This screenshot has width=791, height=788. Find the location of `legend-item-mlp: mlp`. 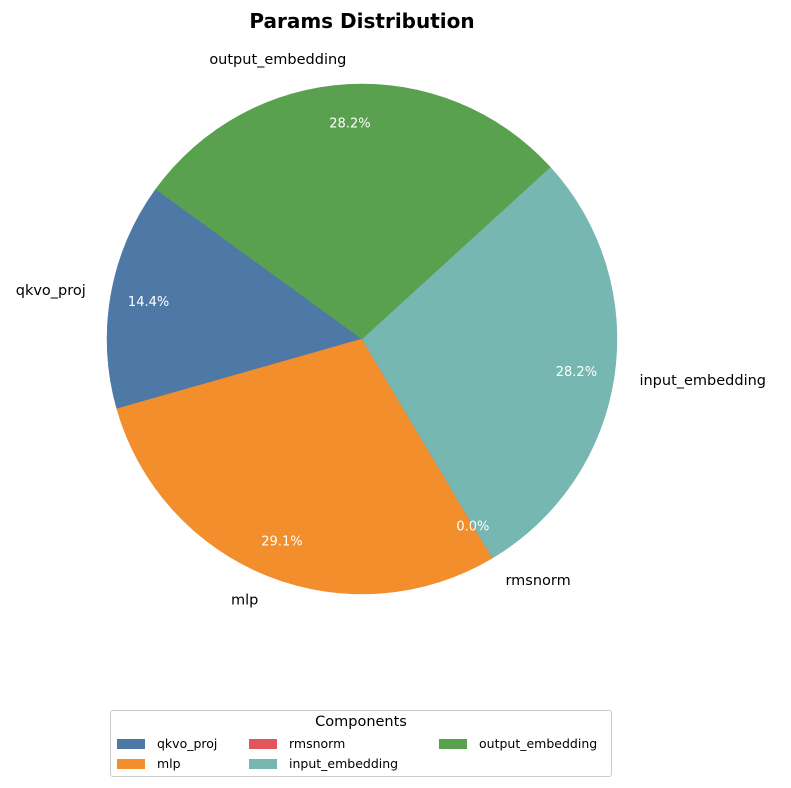

legend-item-mlp: mlp is located at coordinates (149, 763).